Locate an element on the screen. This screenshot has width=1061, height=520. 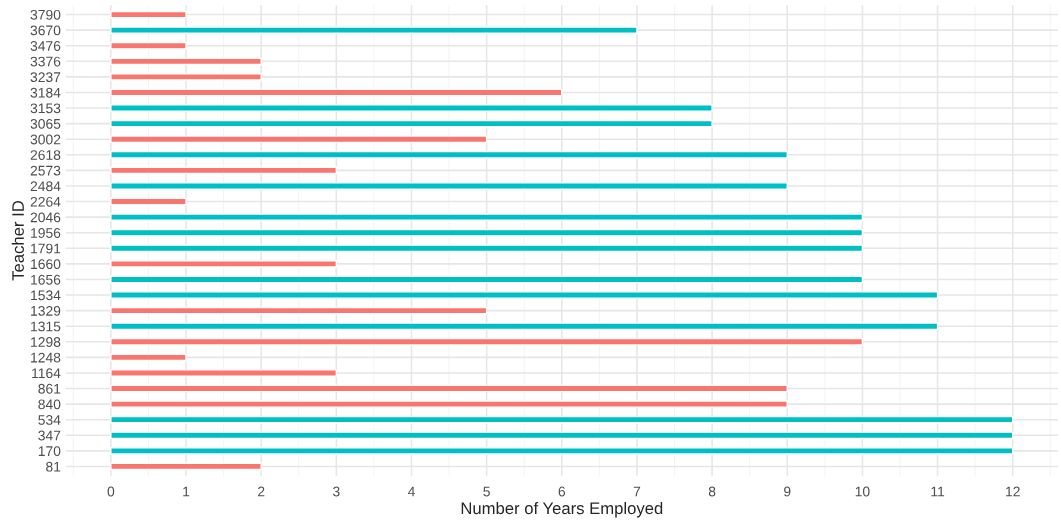
y-tick-label: 1956 is located at coordinates (46, 233).